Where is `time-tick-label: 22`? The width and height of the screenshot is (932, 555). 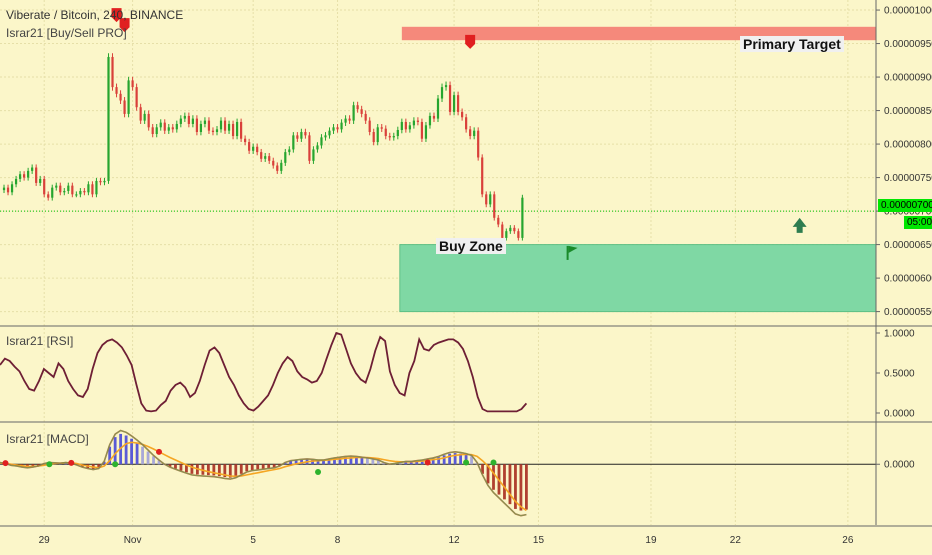
time-tick-label: 22 is located at coordinates (736, 540).